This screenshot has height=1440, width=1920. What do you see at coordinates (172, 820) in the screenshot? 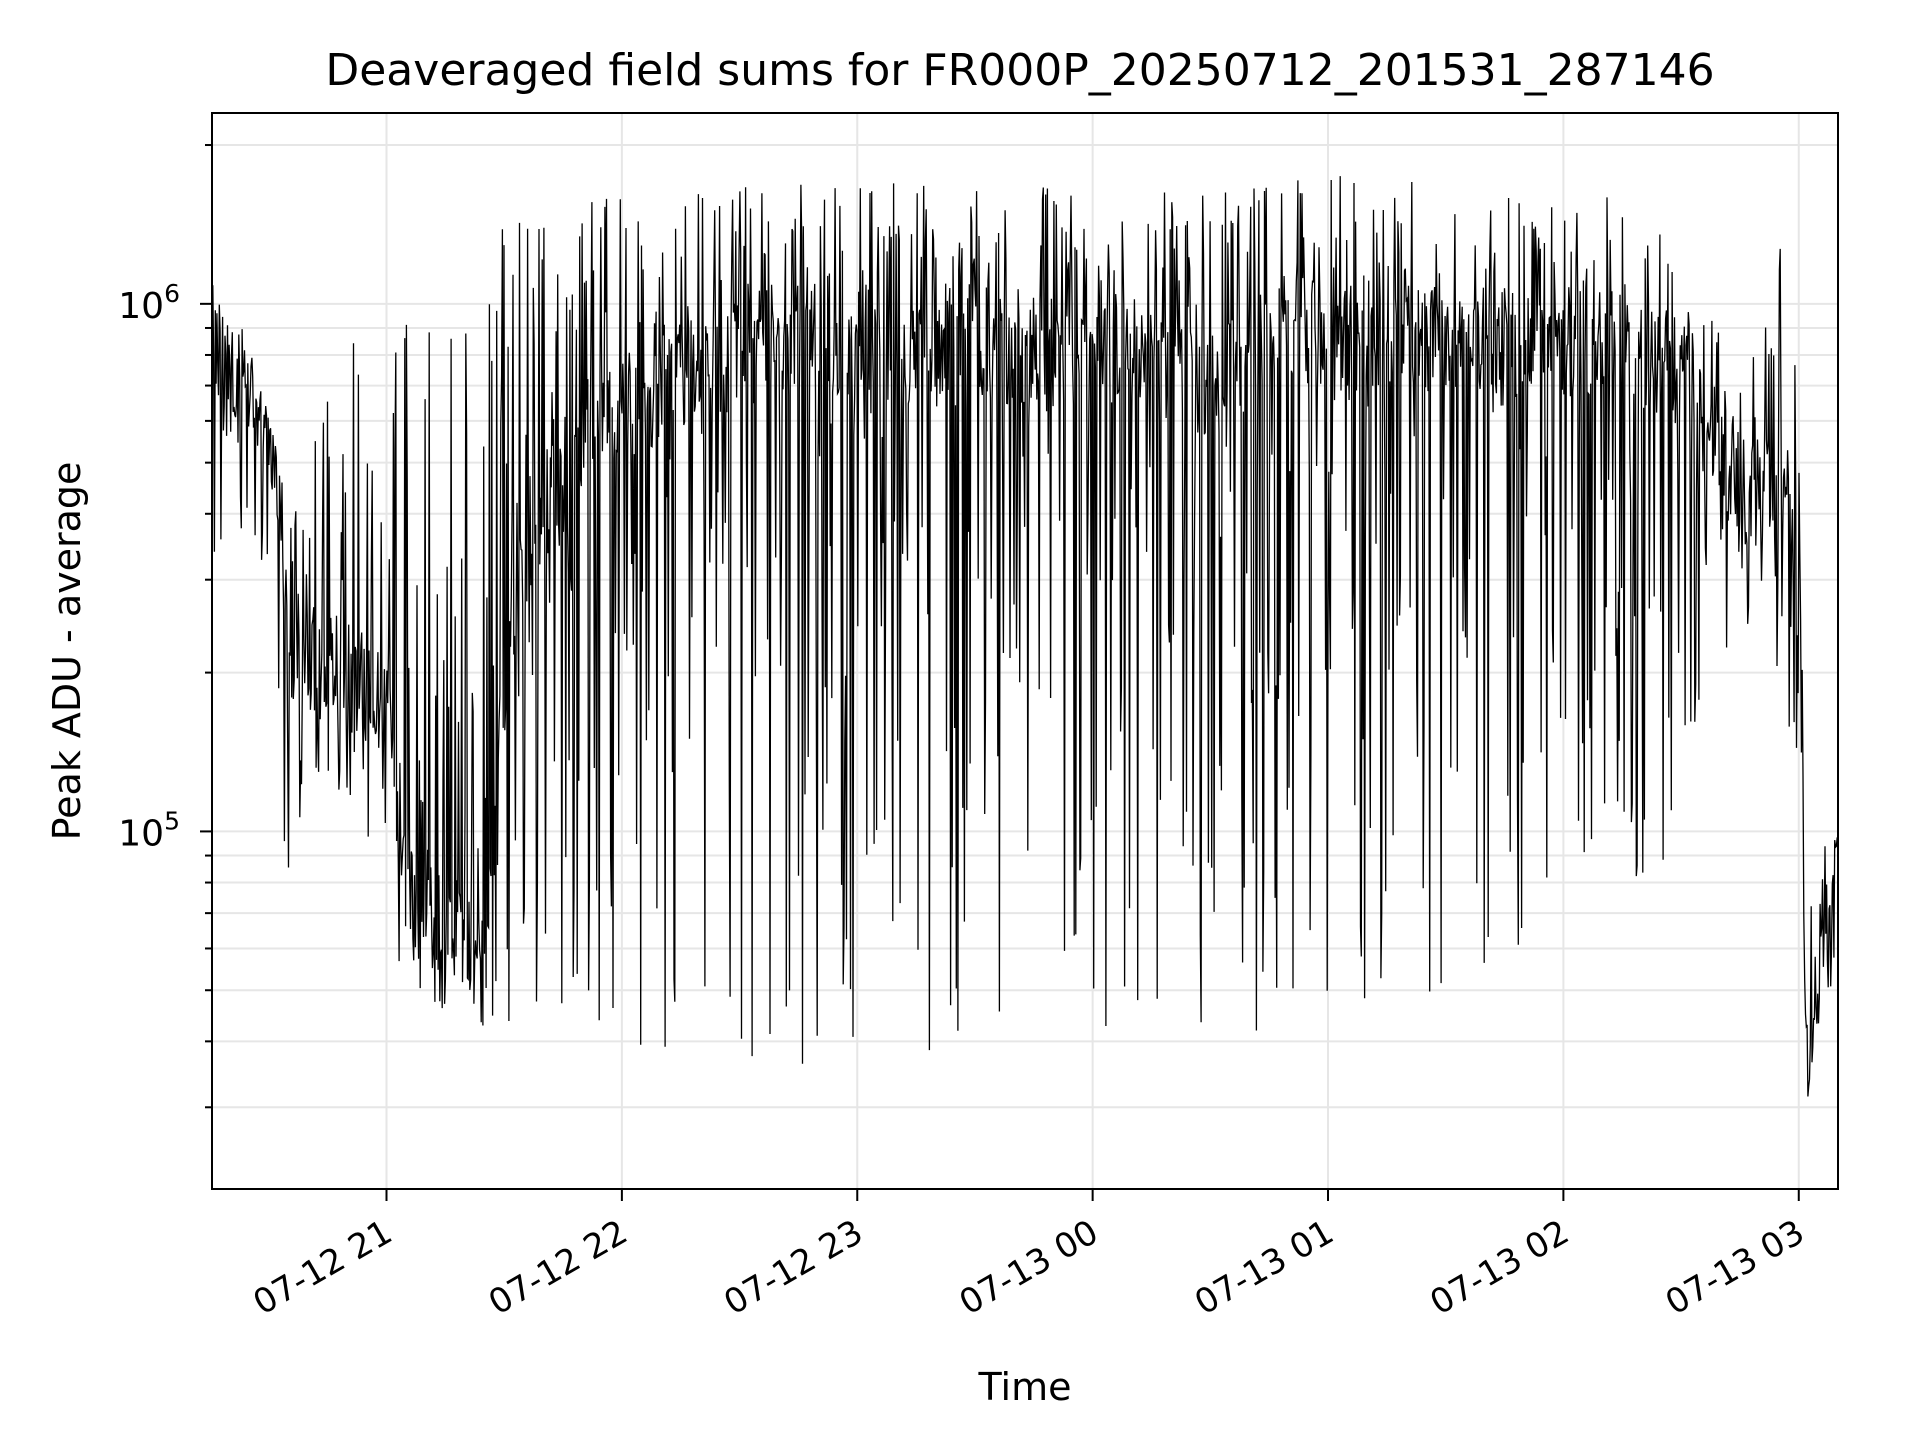
I see `y-tick-exponent: 5` at bounding box center [172, 820].